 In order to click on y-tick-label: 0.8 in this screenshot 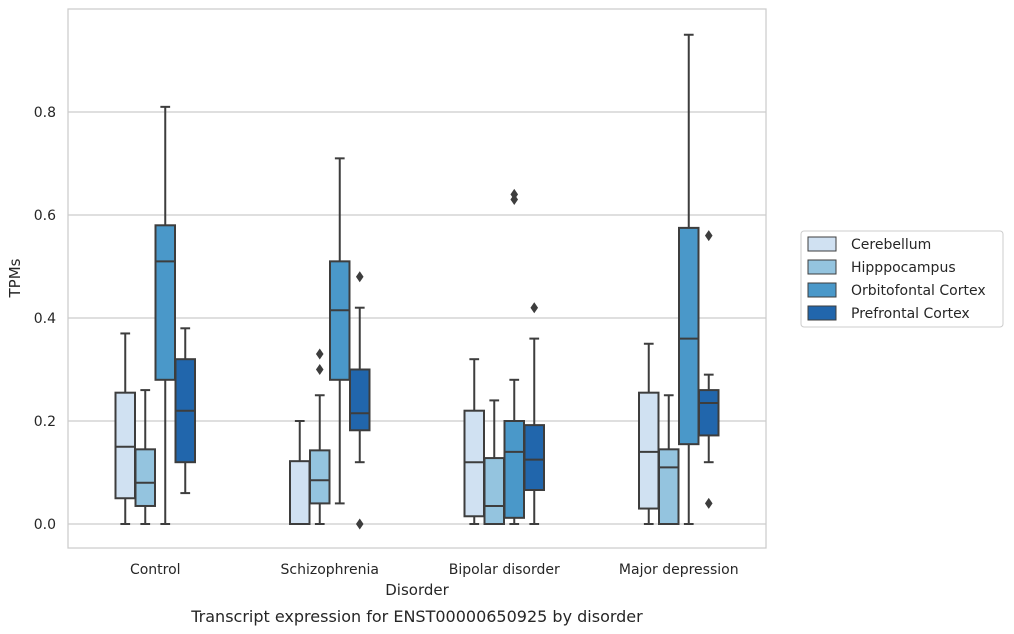, I will do `click(45, 113)`.